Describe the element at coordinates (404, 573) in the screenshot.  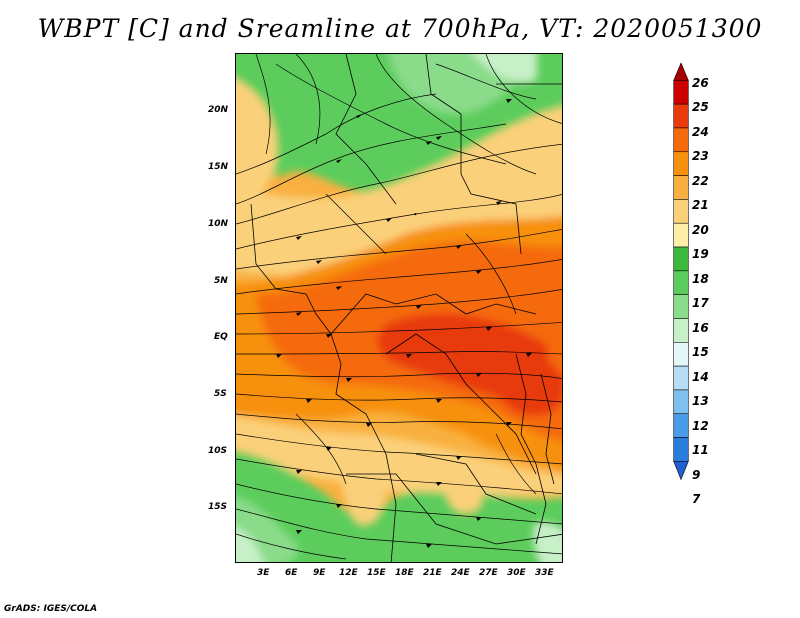
I see `lon-label-18e: 18E` at that location.